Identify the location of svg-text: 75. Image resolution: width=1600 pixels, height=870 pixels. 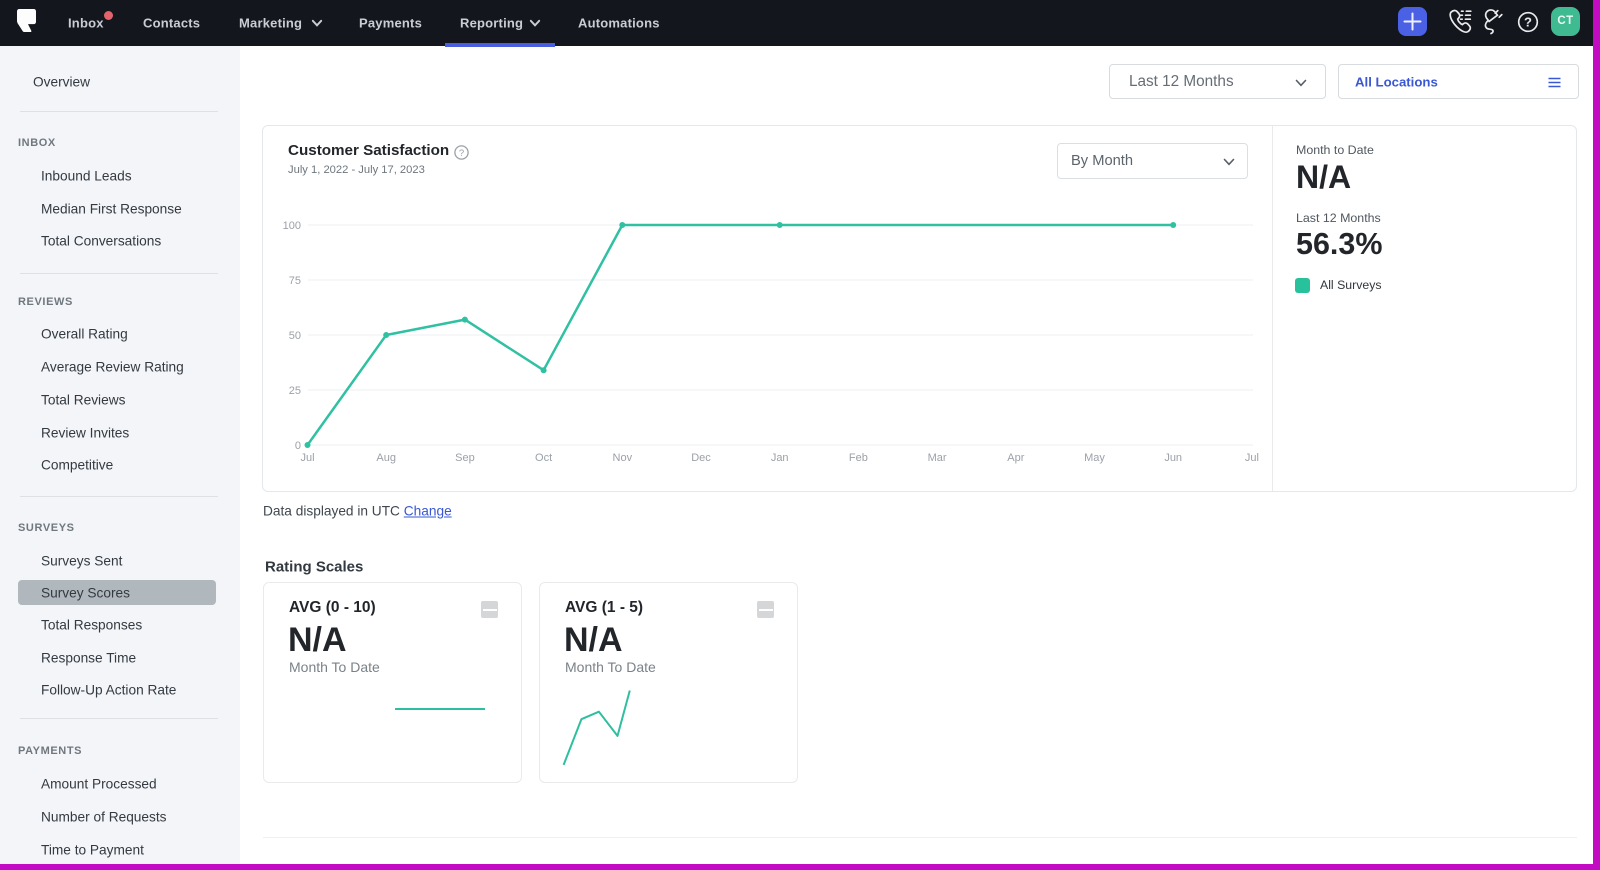
(295, 281).